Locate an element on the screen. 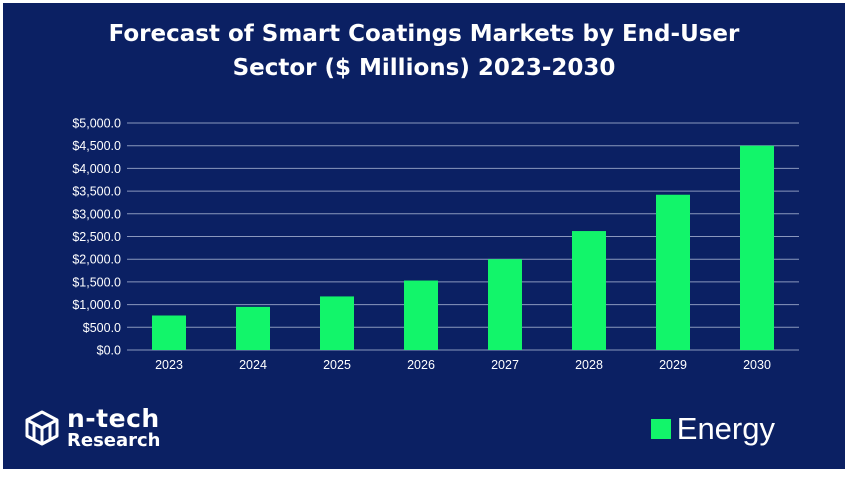  logo-line-1: n-tech is located at coordinates (113, 418).